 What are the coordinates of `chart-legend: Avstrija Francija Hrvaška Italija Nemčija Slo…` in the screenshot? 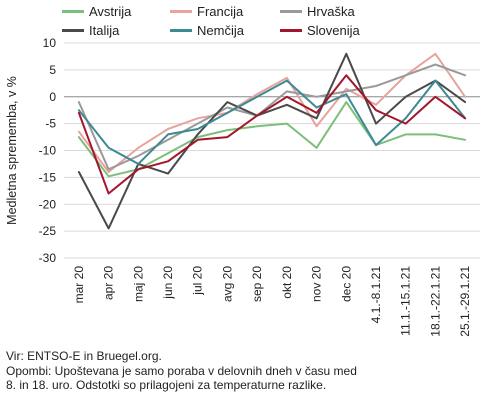 It's located at (227, 20).